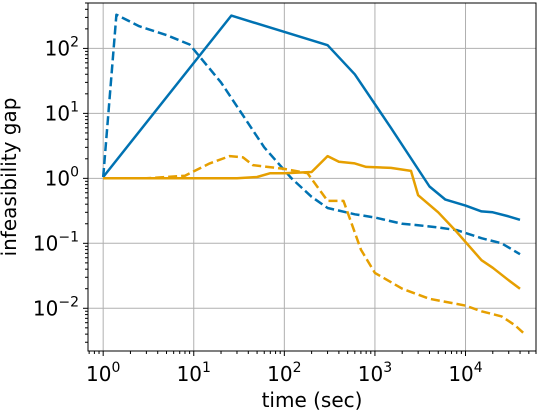  What do you see at coordinates (312, 399) in the screenshot?
I see `x-axis-label: time (sec)` at bounding box center [312, 399].